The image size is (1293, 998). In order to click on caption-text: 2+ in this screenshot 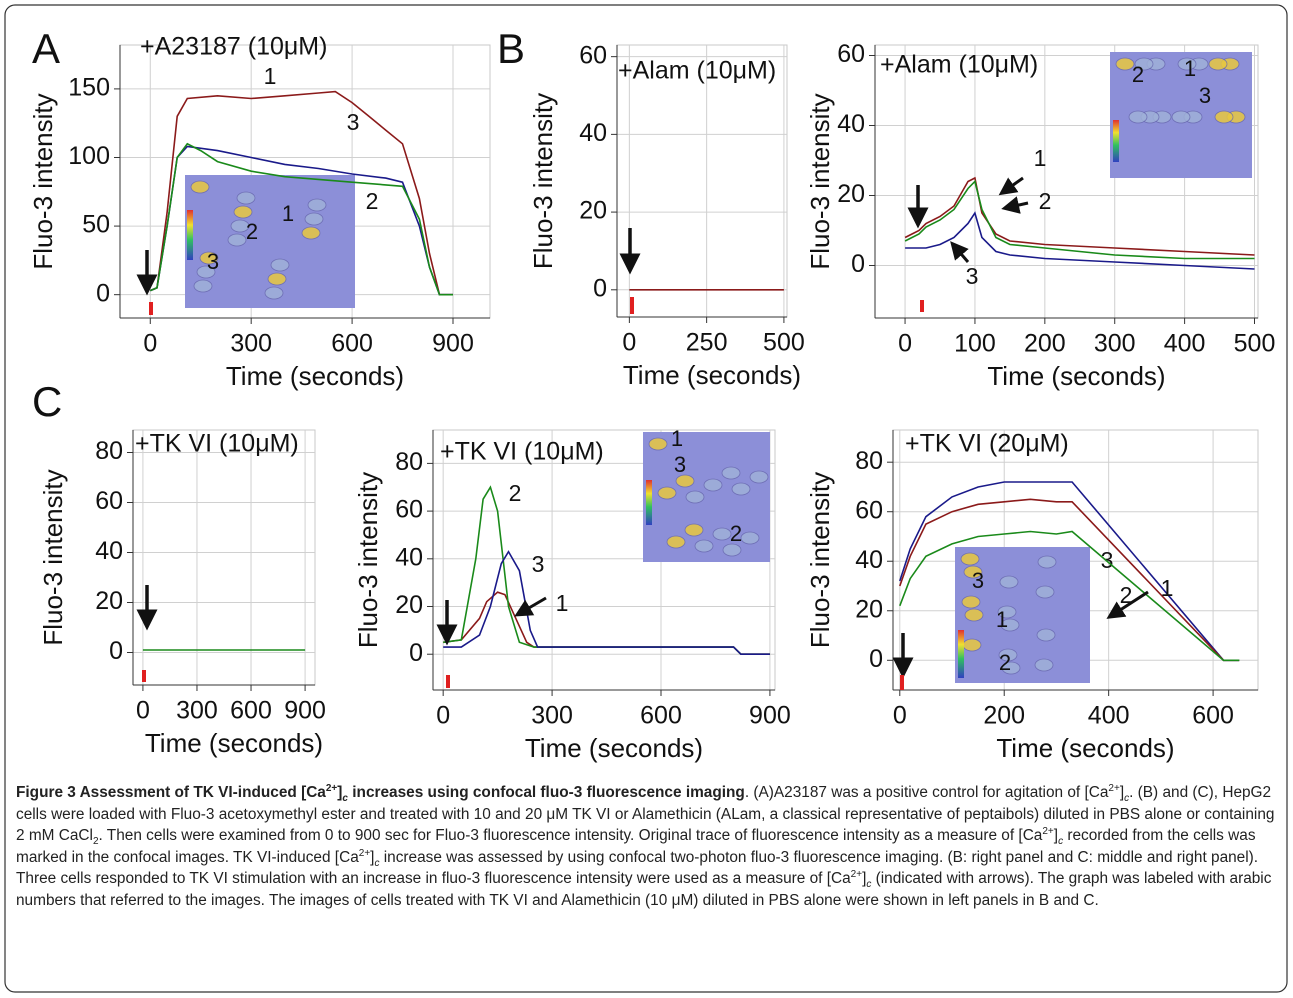, I will do `click(1114, 788)`.